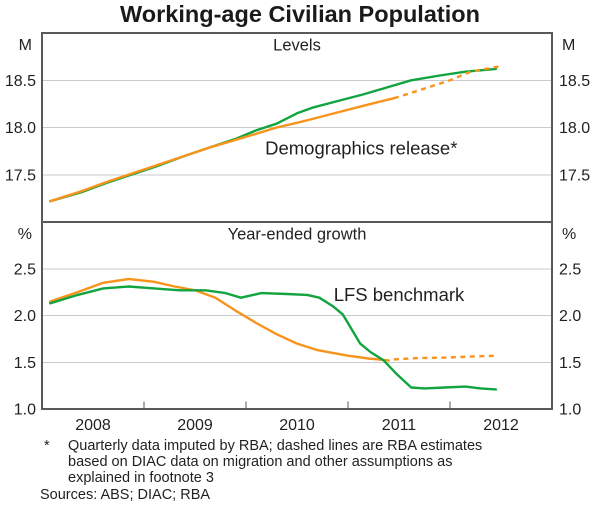  I want to click on y-axis-label-left: 1.5, so click(25, 363).